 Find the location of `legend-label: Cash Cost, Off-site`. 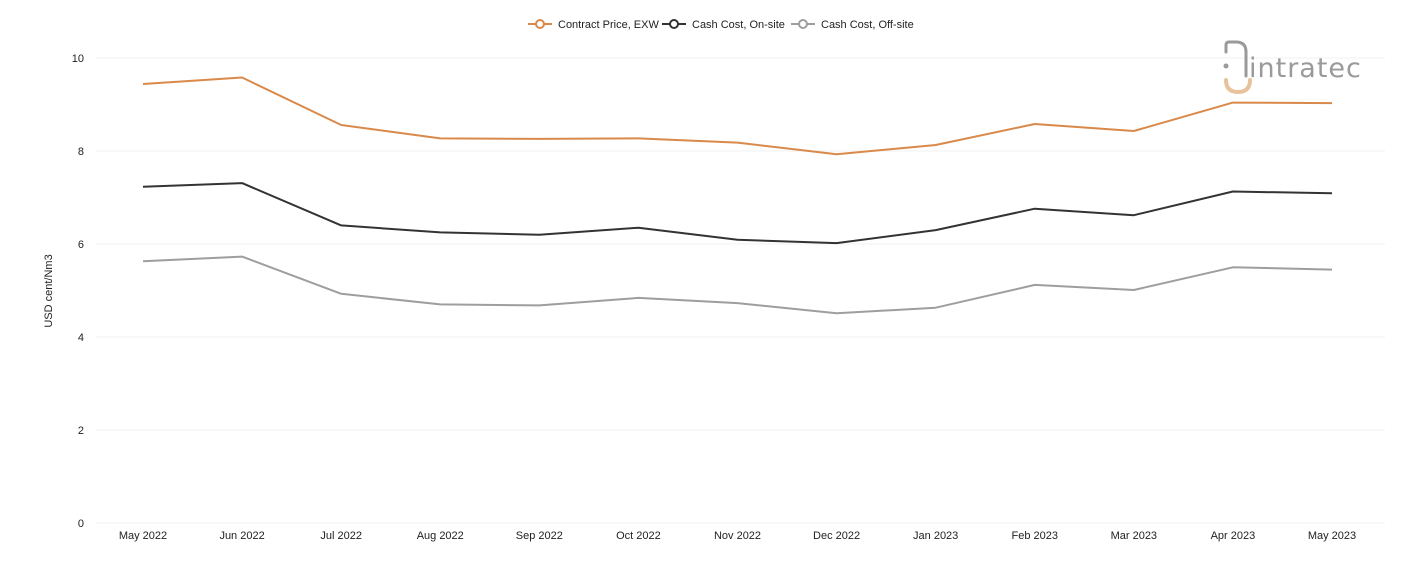

legend-label: Cash Cost, Off-site is located at coordinates (867, 25).